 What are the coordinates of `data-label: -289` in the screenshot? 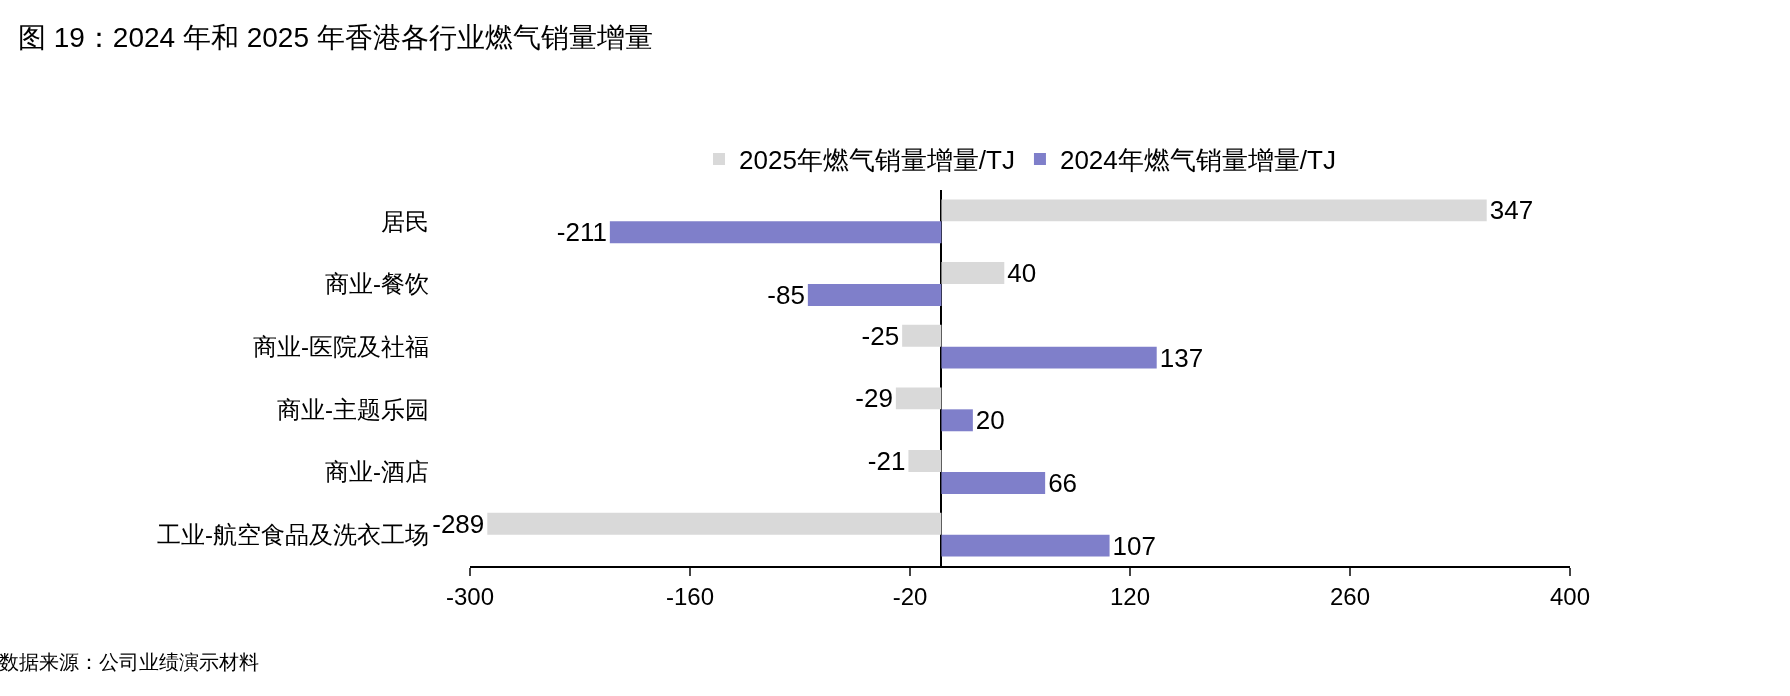 It's located at (458, 523).